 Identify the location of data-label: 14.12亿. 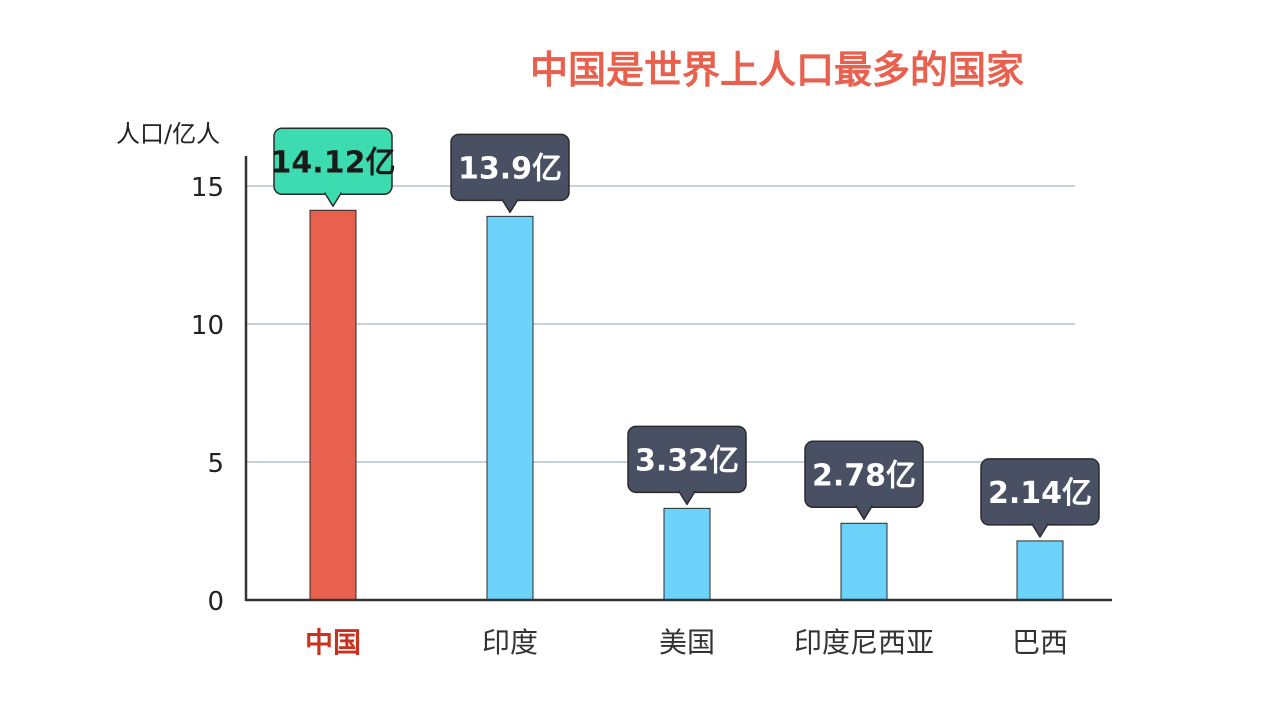
(333, 162).